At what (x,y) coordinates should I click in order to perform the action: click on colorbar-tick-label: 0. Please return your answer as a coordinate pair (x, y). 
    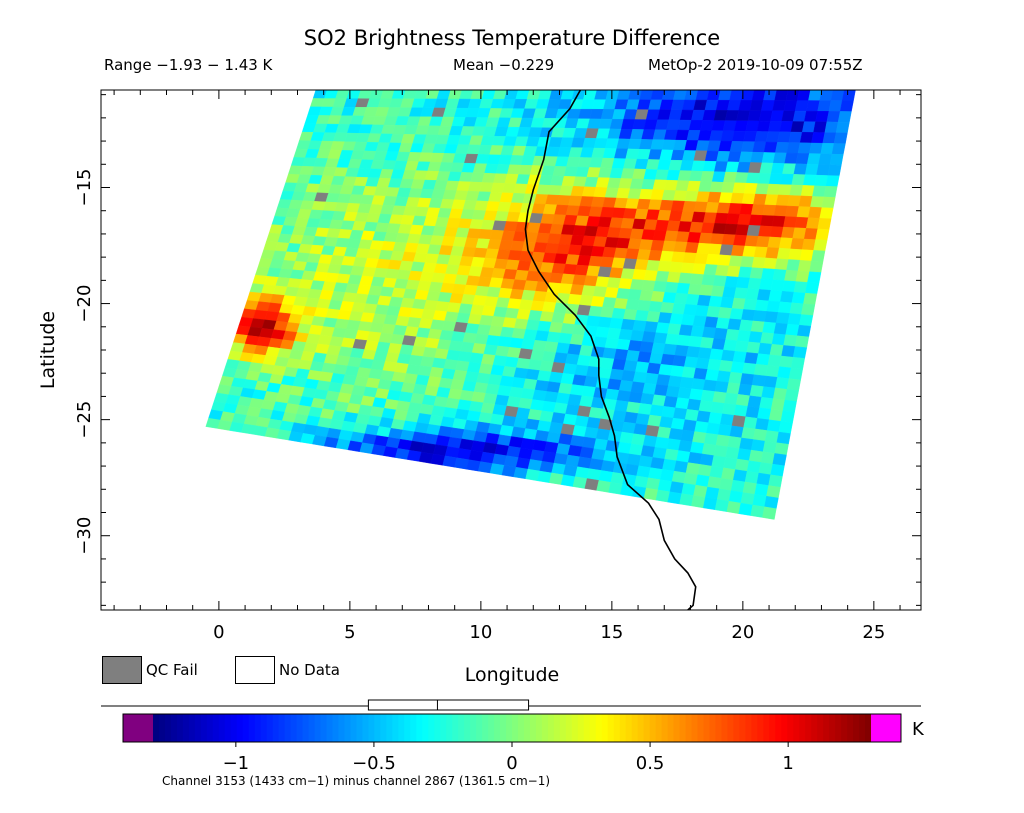
    Looking at the image, I should click on (511, 763).